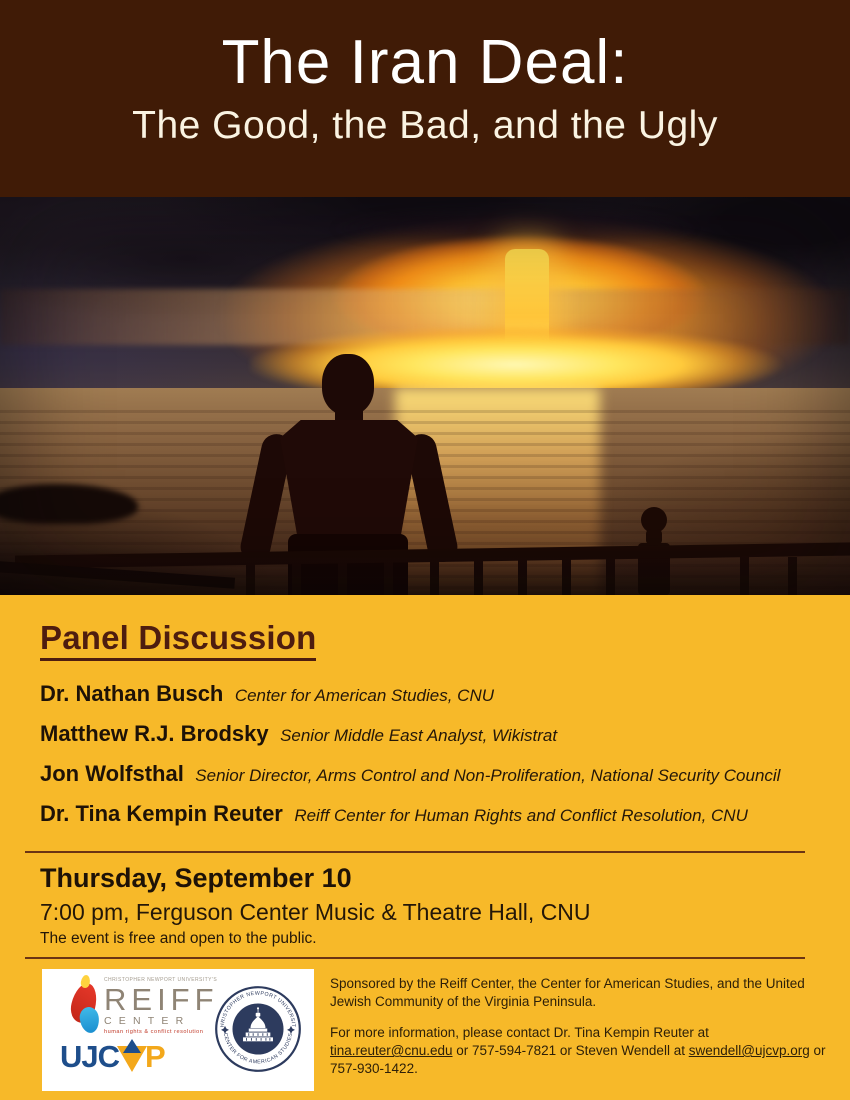 The height and width of the screenshot is (1100, 850). What do you see at coordinates (155, 1056) in the screenshot?
I see `ujcvp-text-right: P` at bounding box center [155, 1056].